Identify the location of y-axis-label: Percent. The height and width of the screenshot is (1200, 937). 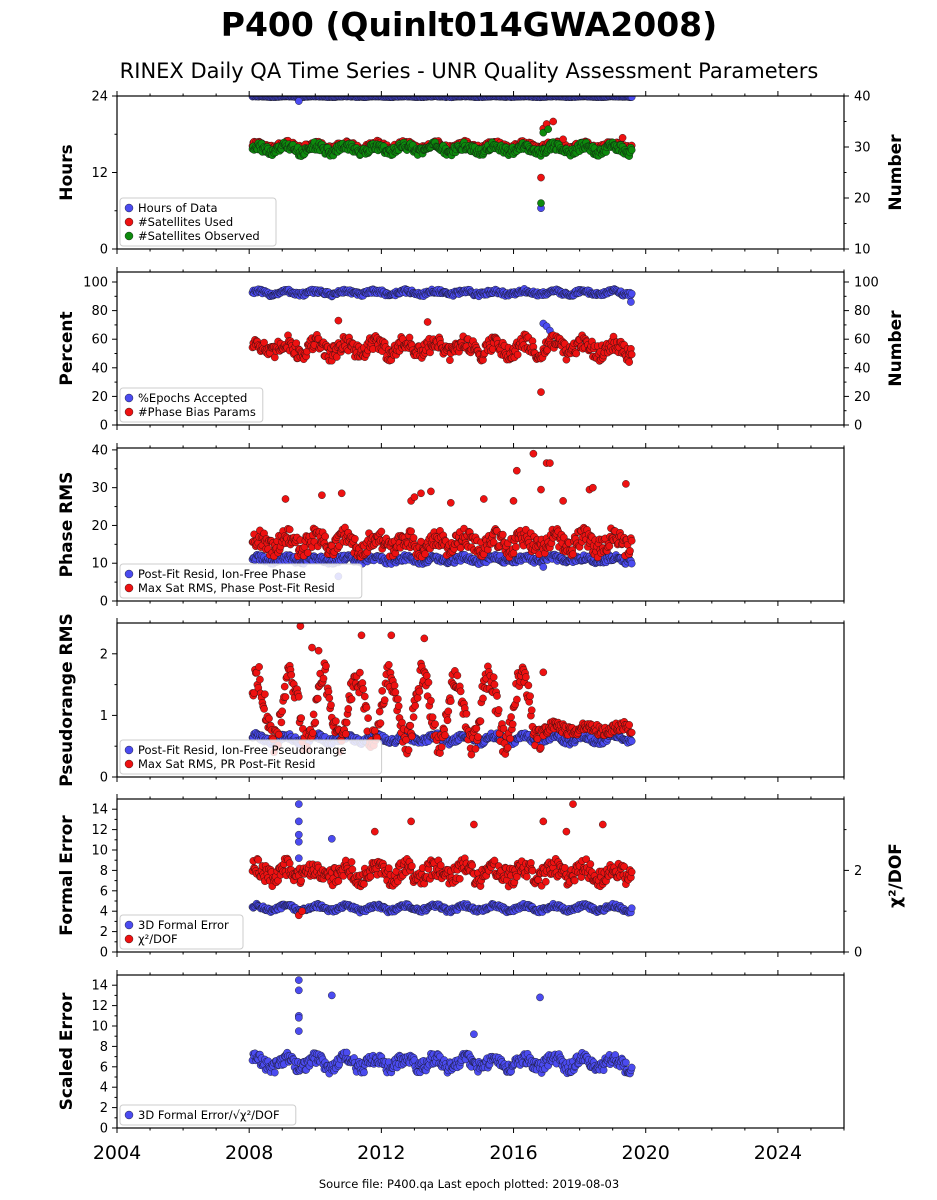
(67, 348).